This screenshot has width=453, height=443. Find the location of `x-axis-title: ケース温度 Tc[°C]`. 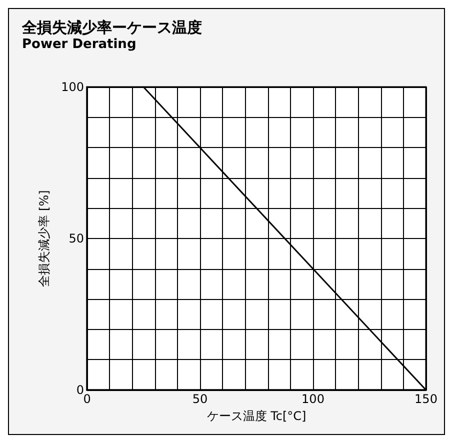

x-axis-title: ケース温度 Tc[°C] is located at coordinates (256, 415).